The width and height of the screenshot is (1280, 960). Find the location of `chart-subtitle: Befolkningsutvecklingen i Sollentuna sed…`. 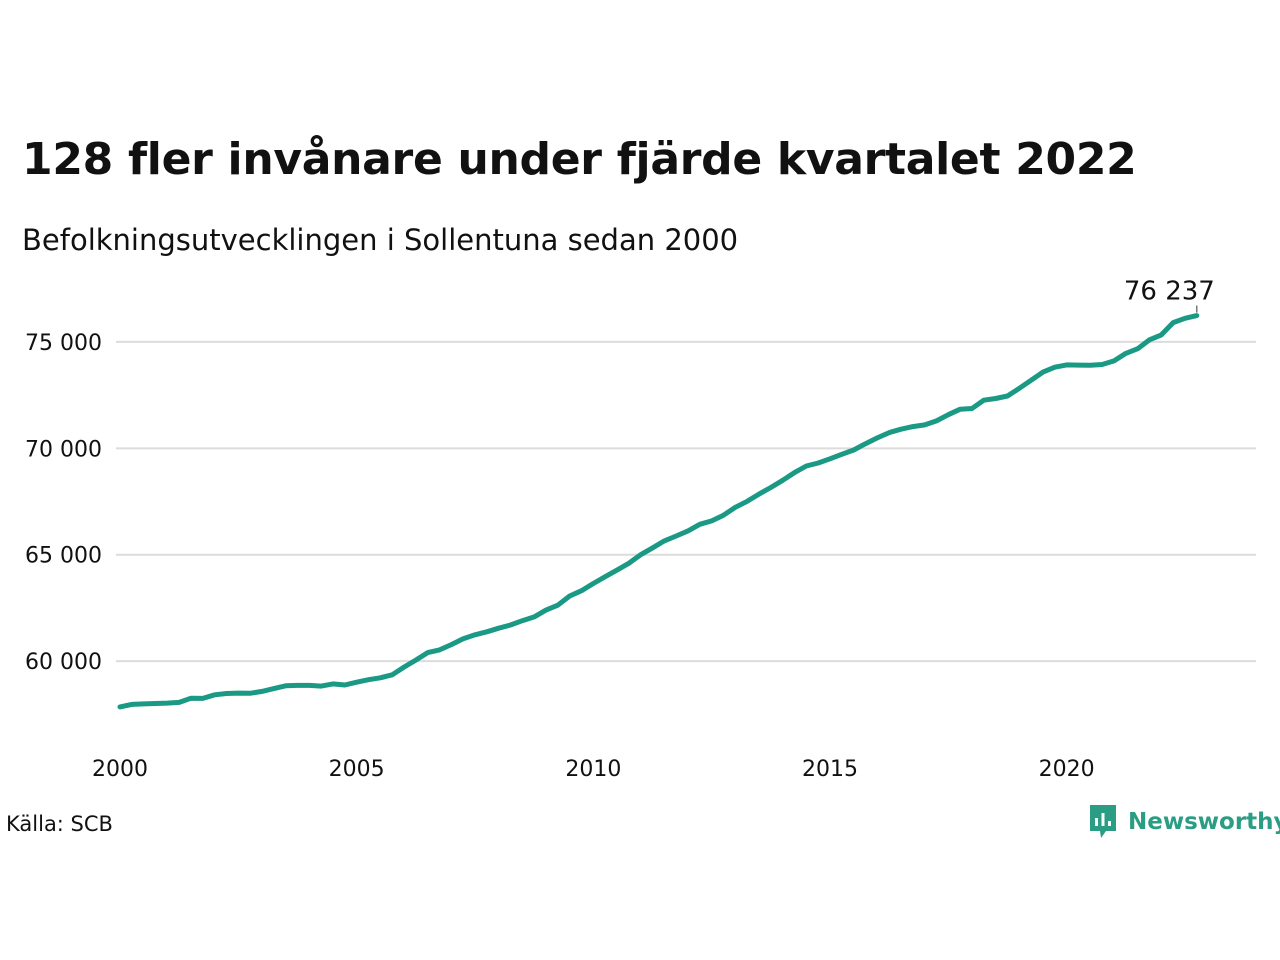

chart-subtitle: Befolkningsutvecklingen i Sollentuna sed… is located at coordinates (380, 240).